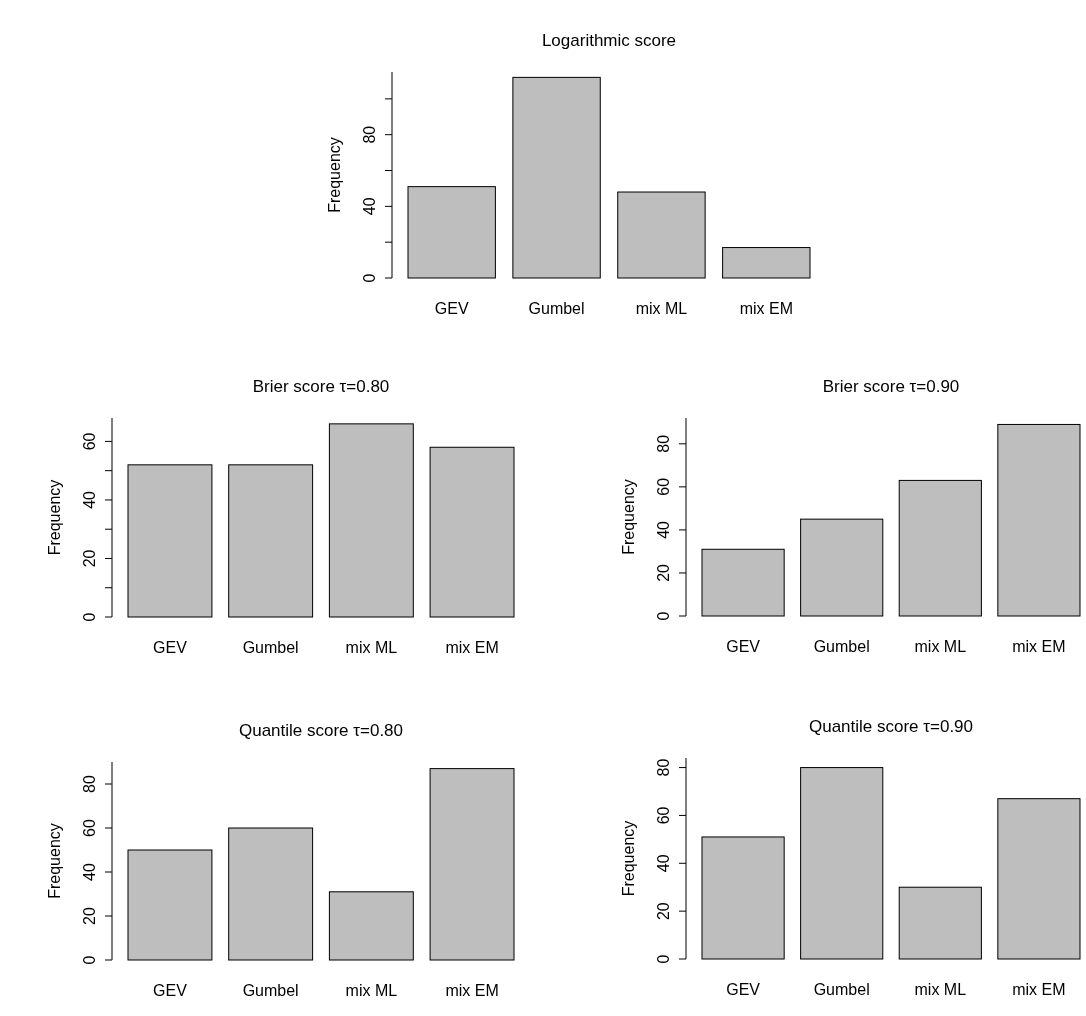 This screenshot has height=1016, width=1086. I want to click on chart-title: Quantile score τ=0.80, so click(321, 730).